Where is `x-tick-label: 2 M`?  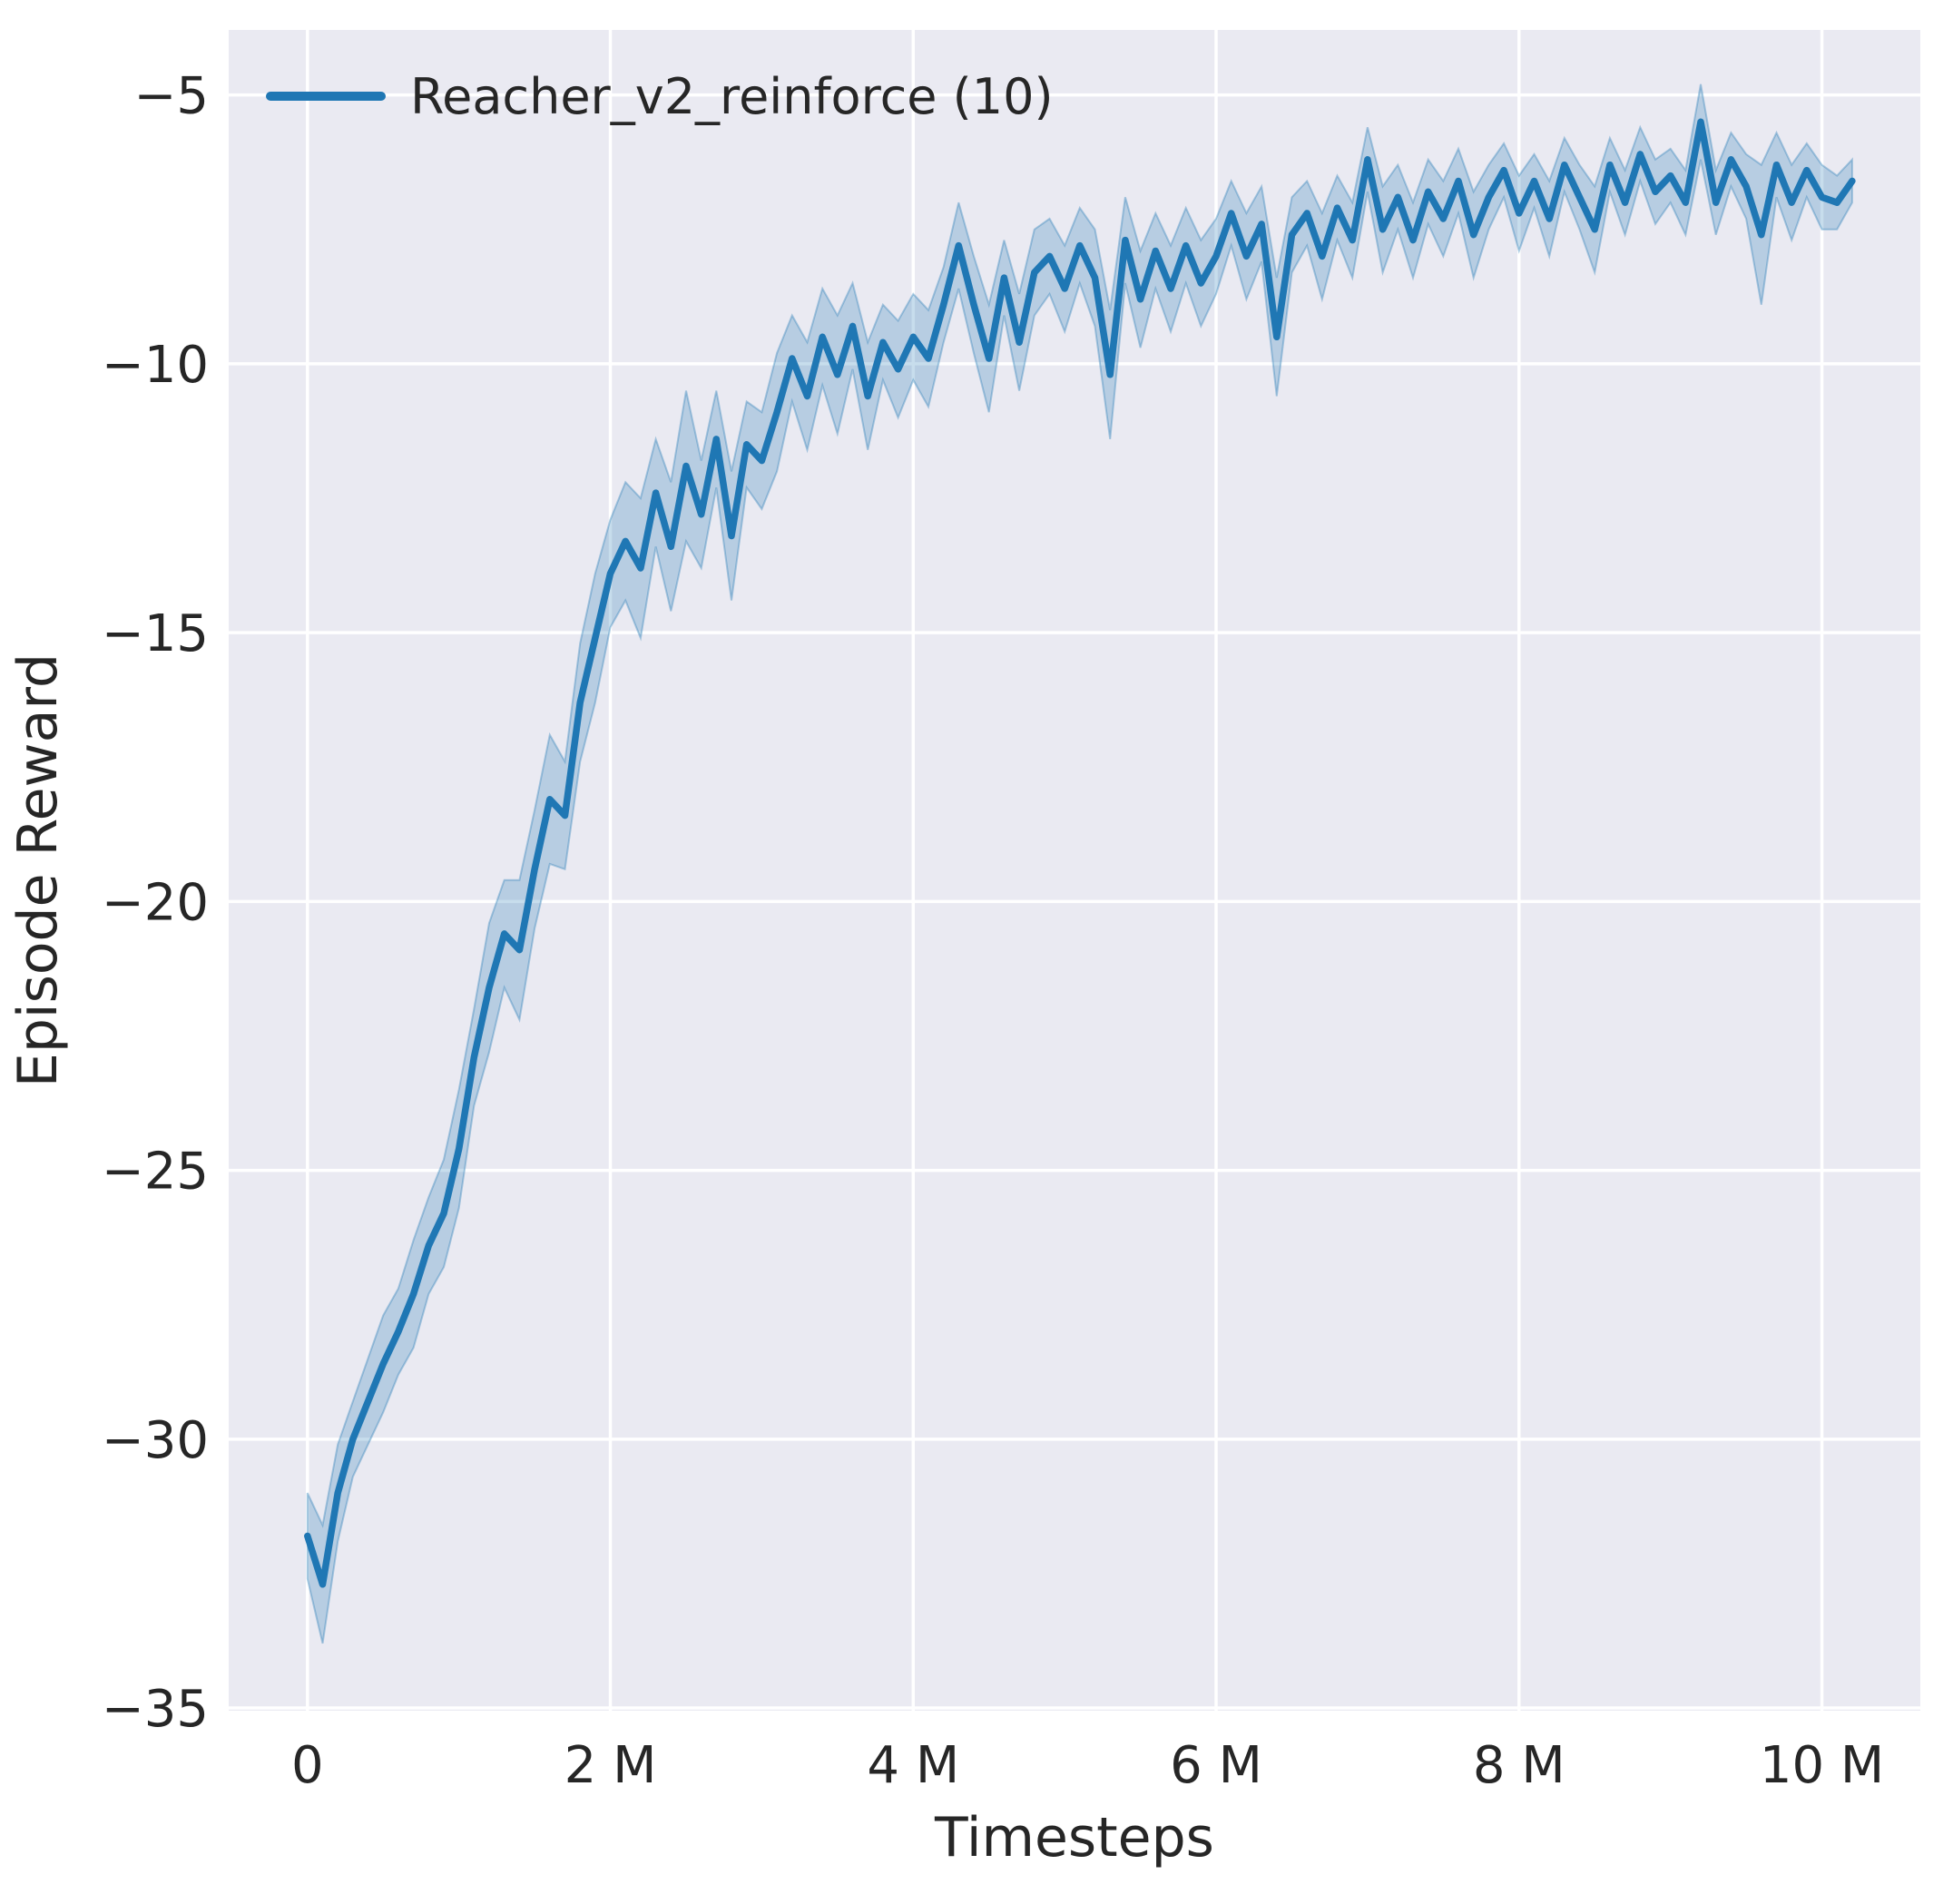 x-tick-label: 2 M is located at coordinates (611, 1766).